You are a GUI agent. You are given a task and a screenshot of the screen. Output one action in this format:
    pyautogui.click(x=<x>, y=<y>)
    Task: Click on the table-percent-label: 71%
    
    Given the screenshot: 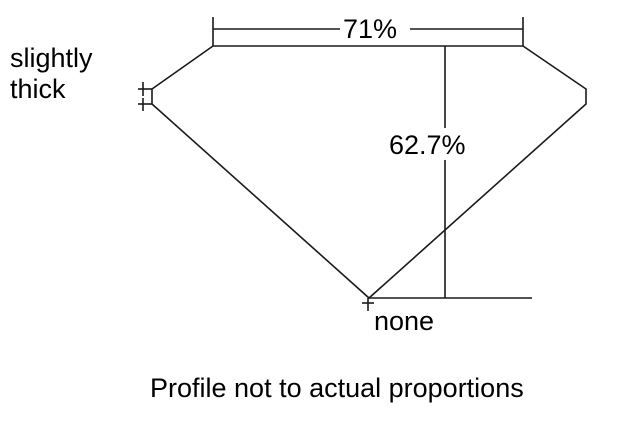 What is the action you would take?
    pyautogui.click(x=370, y=29)
    